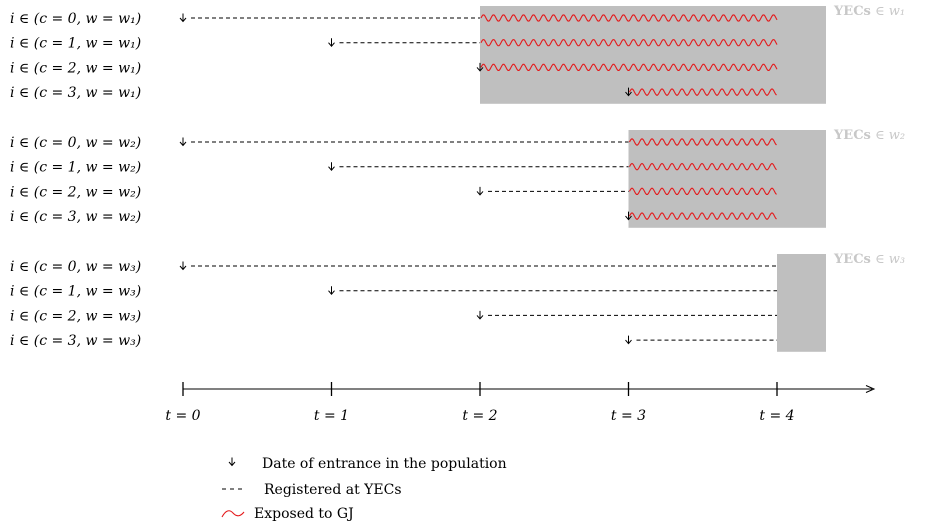 The width and height of the screenshot is (927, 529). I want to click on row-label: i ∈ (c = 0, w = w₃), so click(75, 267).